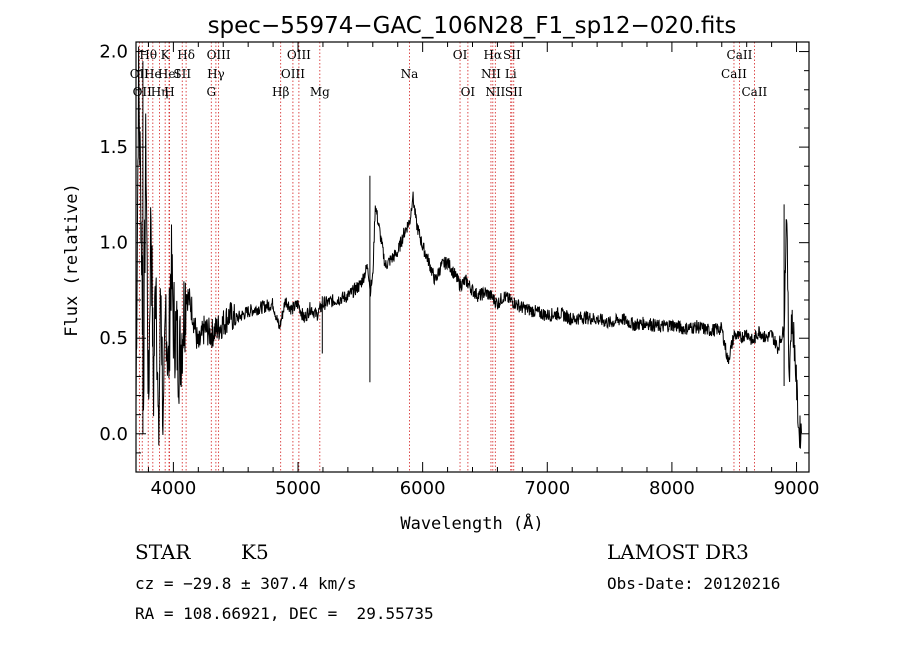 This screenshot has height=649, width=900. Describe the element at coordinates (495, 92) in the screenshot. I see `line-label-22: NII` at that location.